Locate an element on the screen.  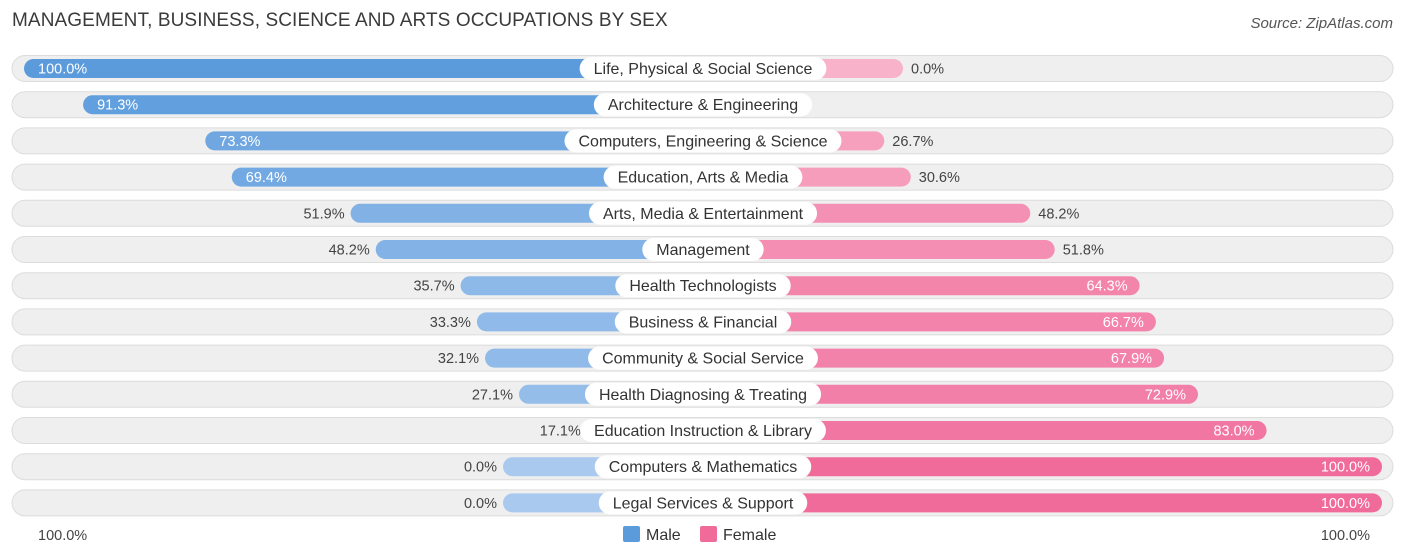
category-label: Community & Social Service is located at coordinates (703, 359).